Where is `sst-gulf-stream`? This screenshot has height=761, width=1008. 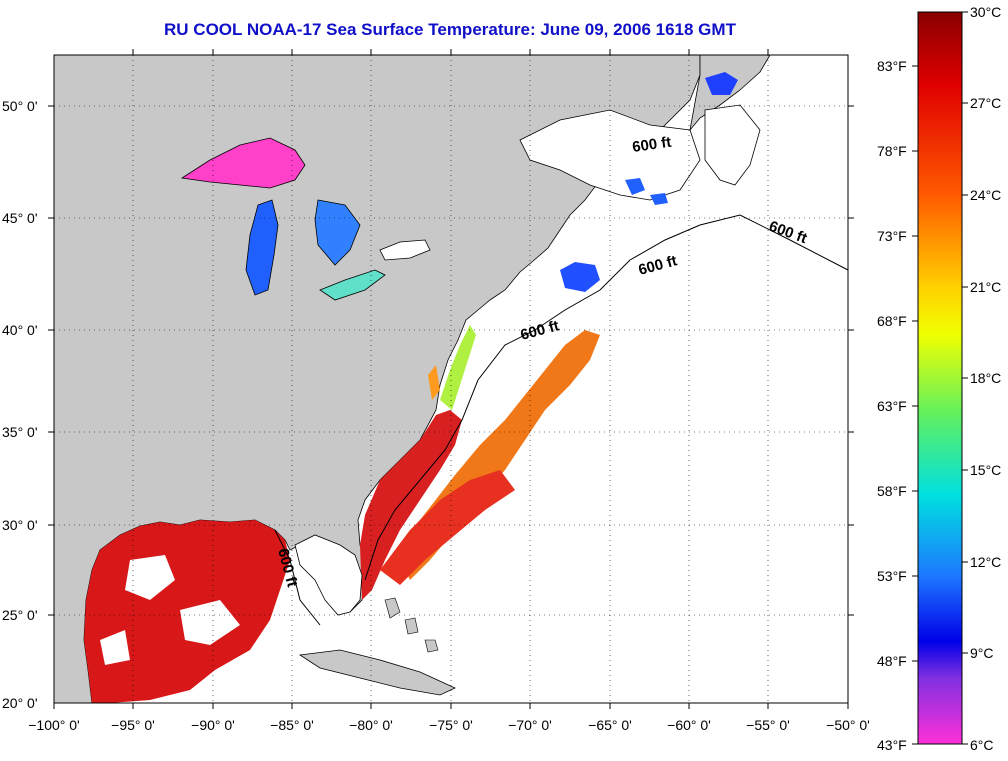 sst-gulf-stream is located at coordinates (411, 505).